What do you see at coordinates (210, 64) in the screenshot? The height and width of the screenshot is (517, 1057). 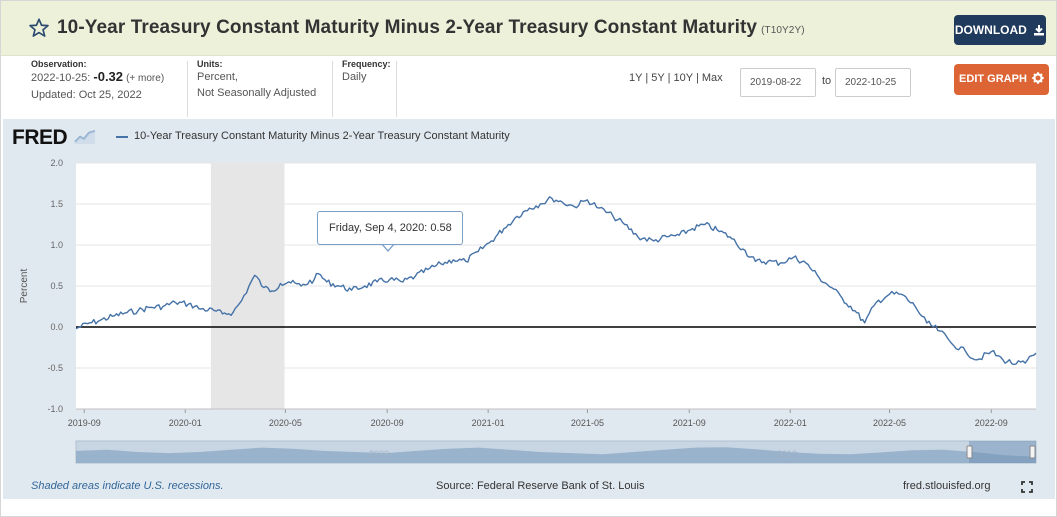 I see `units-label: Units:` at bounding box center [210, 64].